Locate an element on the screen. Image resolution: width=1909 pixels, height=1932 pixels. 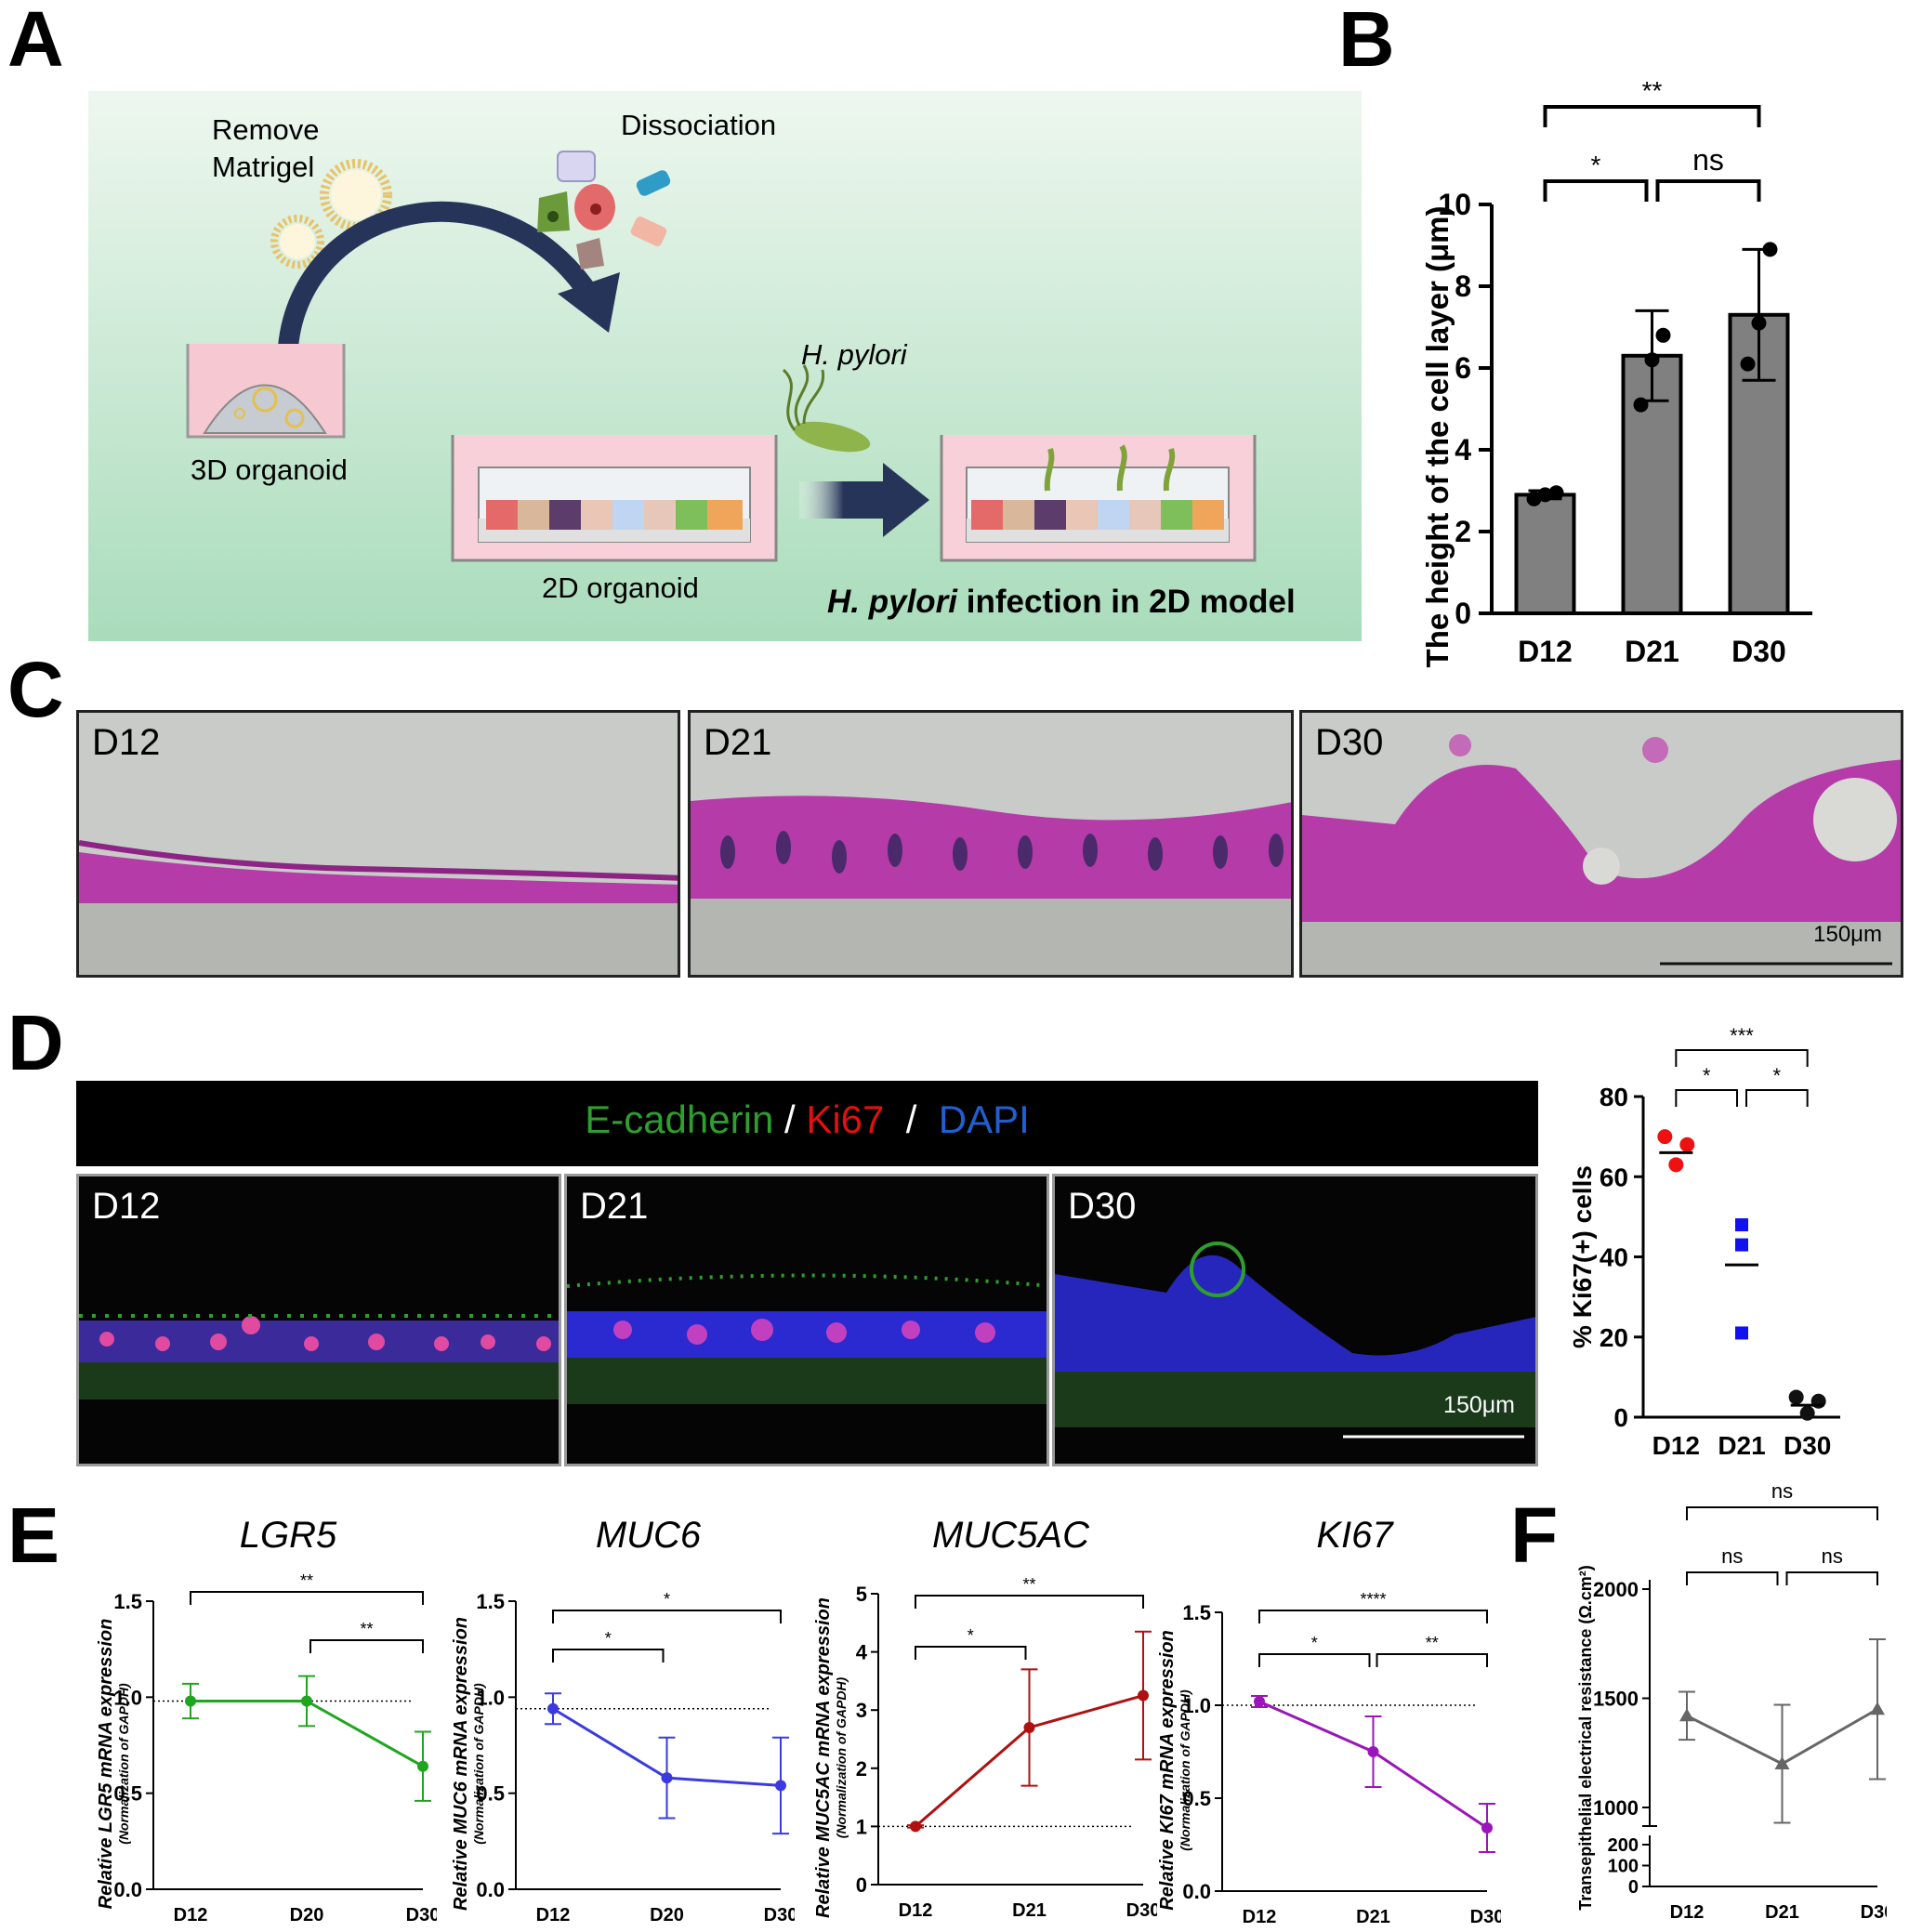
y-tick-label: 1.0 is located at coordinates (491, 1697).